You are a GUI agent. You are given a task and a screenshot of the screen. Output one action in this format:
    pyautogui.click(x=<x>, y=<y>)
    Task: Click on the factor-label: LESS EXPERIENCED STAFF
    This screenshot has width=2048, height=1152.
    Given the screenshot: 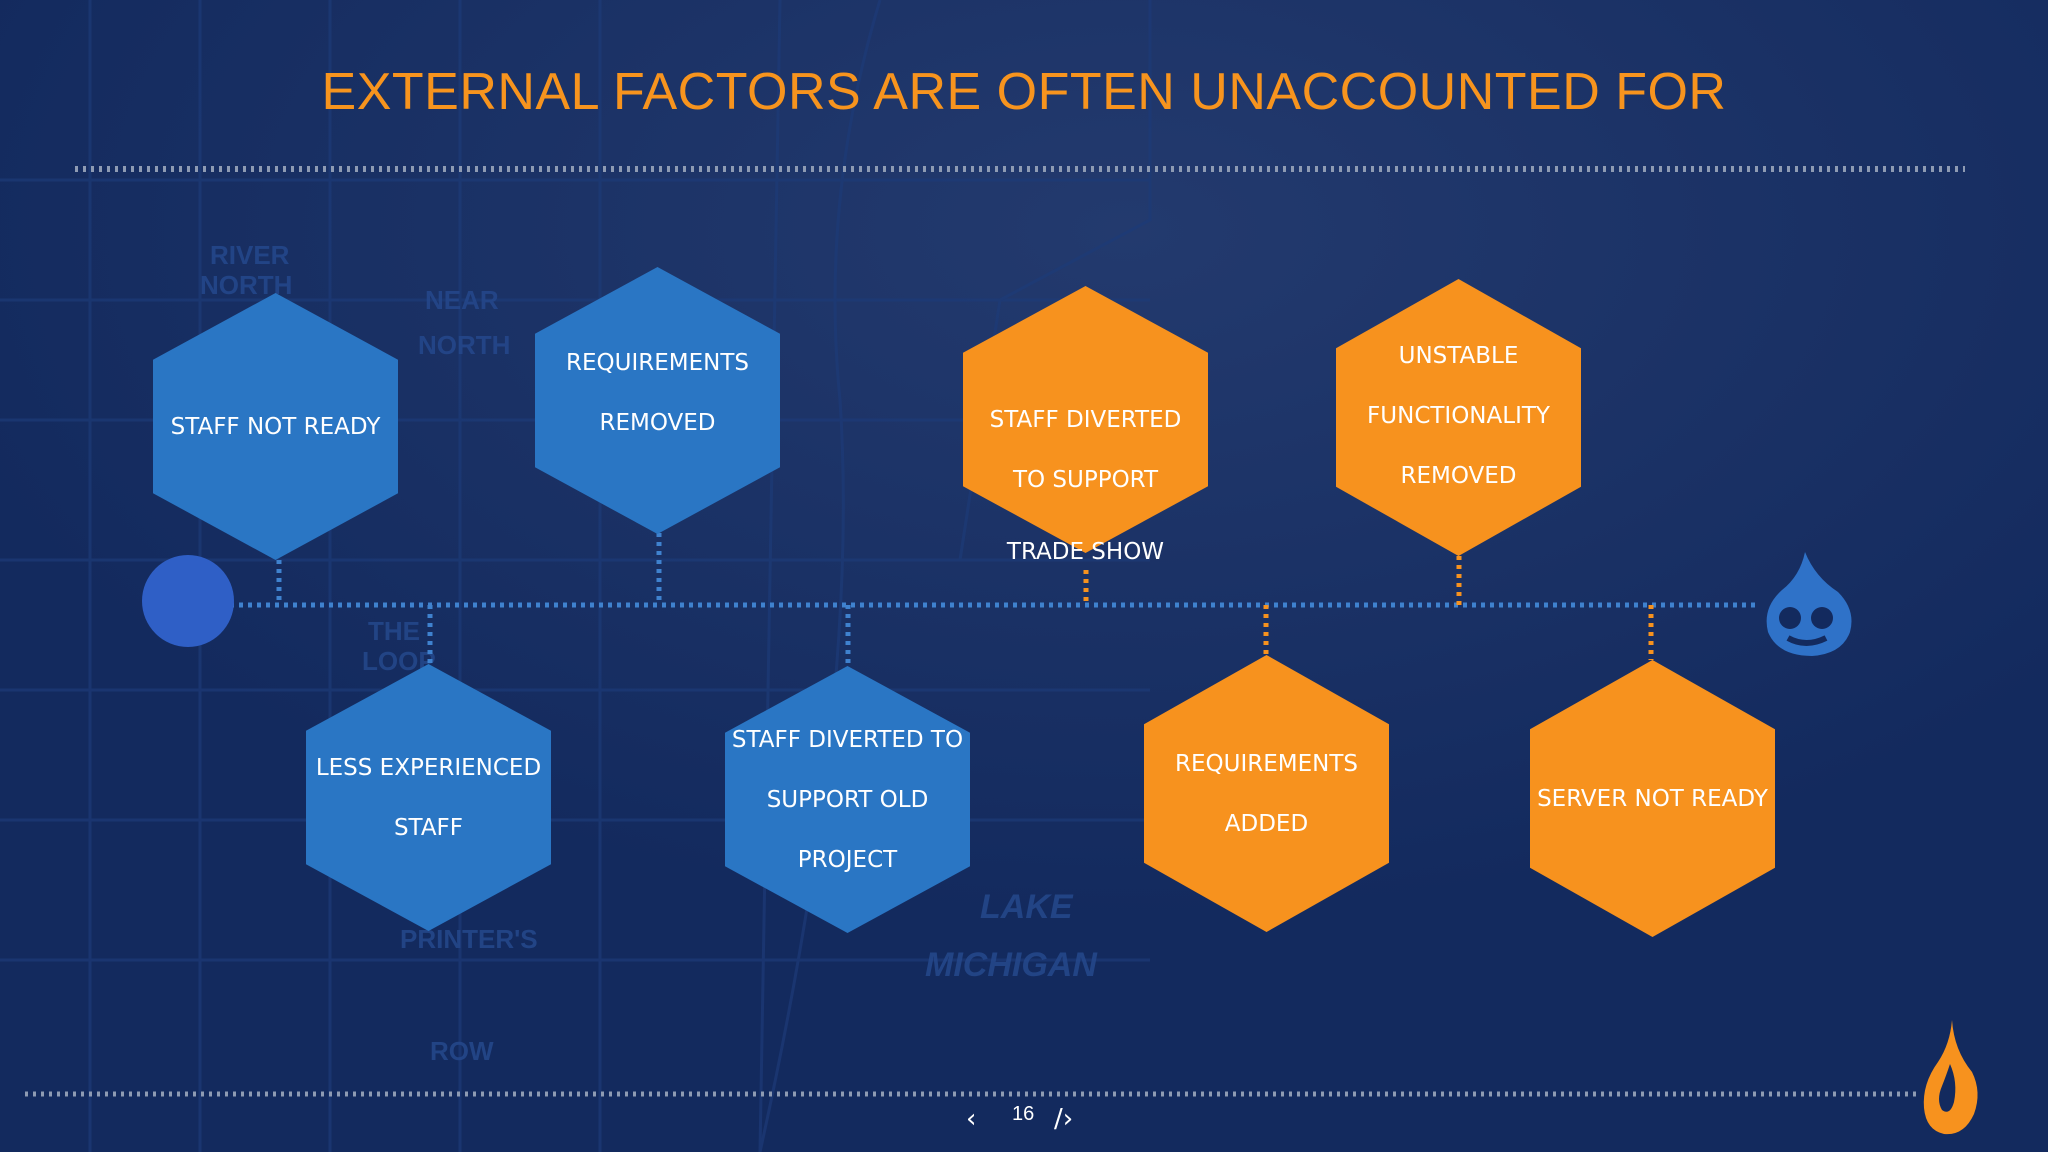 What is the action you would take?
    pyautogui.click(x=428, y=797)
    